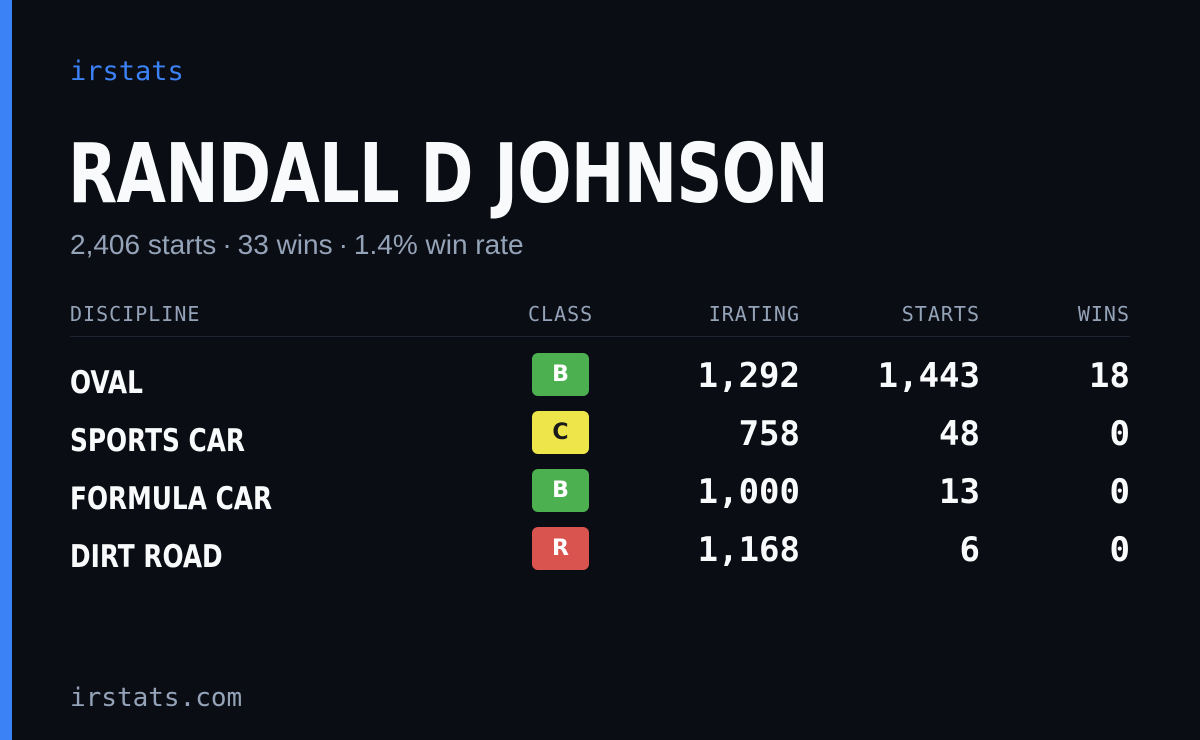  I want to click on discipline-name: OVAL, so click(106, 383).